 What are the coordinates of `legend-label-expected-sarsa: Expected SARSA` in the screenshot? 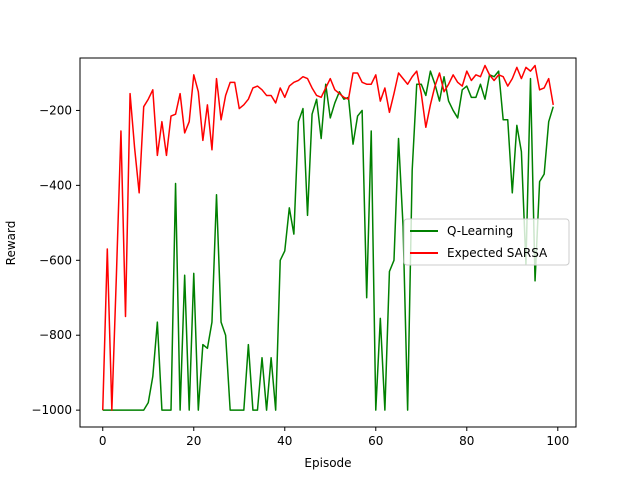 It's located at (497, 253).